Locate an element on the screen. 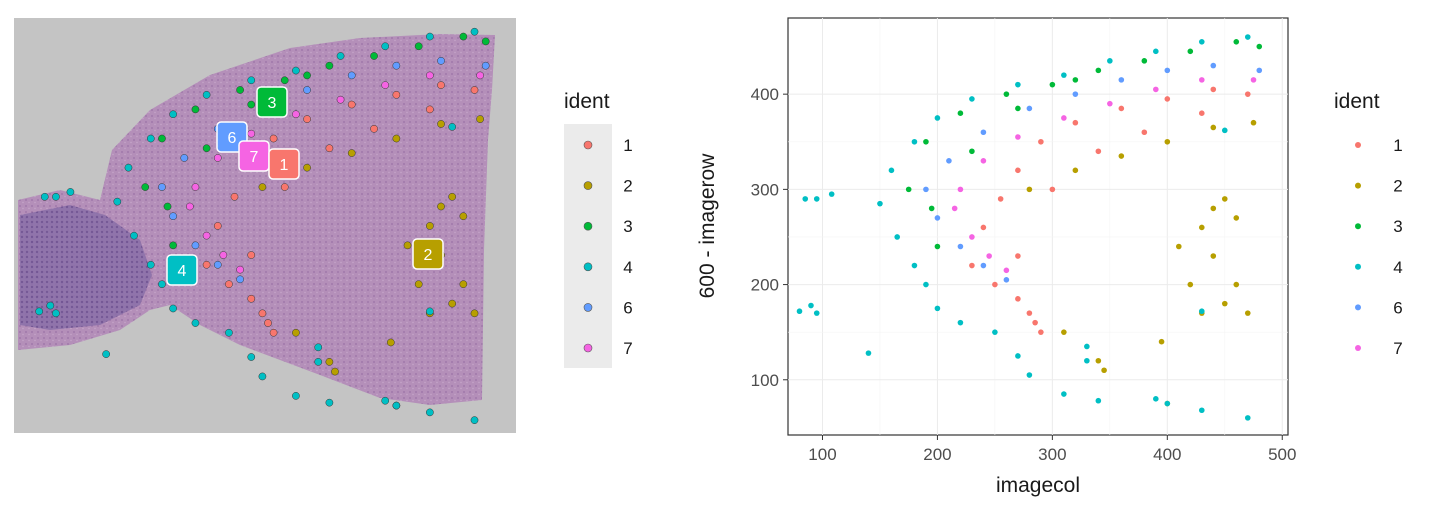  x-tick-label: 300 is located at coordinates (1052, 454).